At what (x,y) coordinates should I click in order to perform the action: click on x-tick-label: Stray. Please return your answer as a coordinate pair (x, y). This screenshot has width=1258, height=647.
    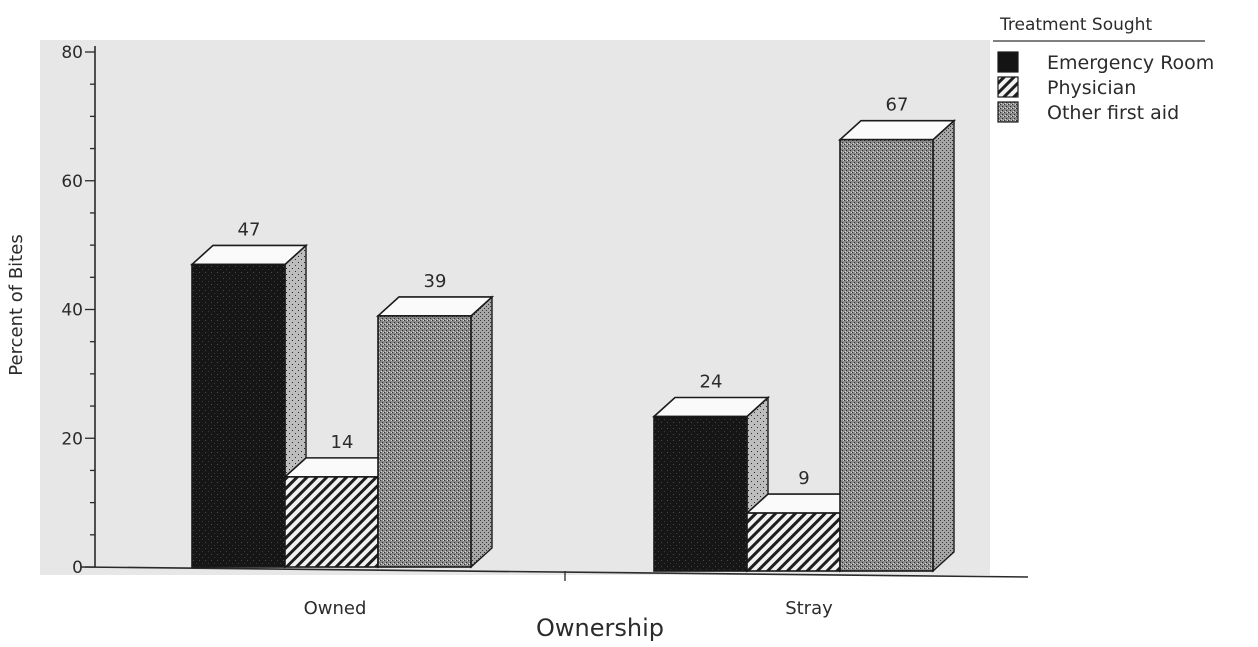
    Looking at the image, I should click on (809, 608).